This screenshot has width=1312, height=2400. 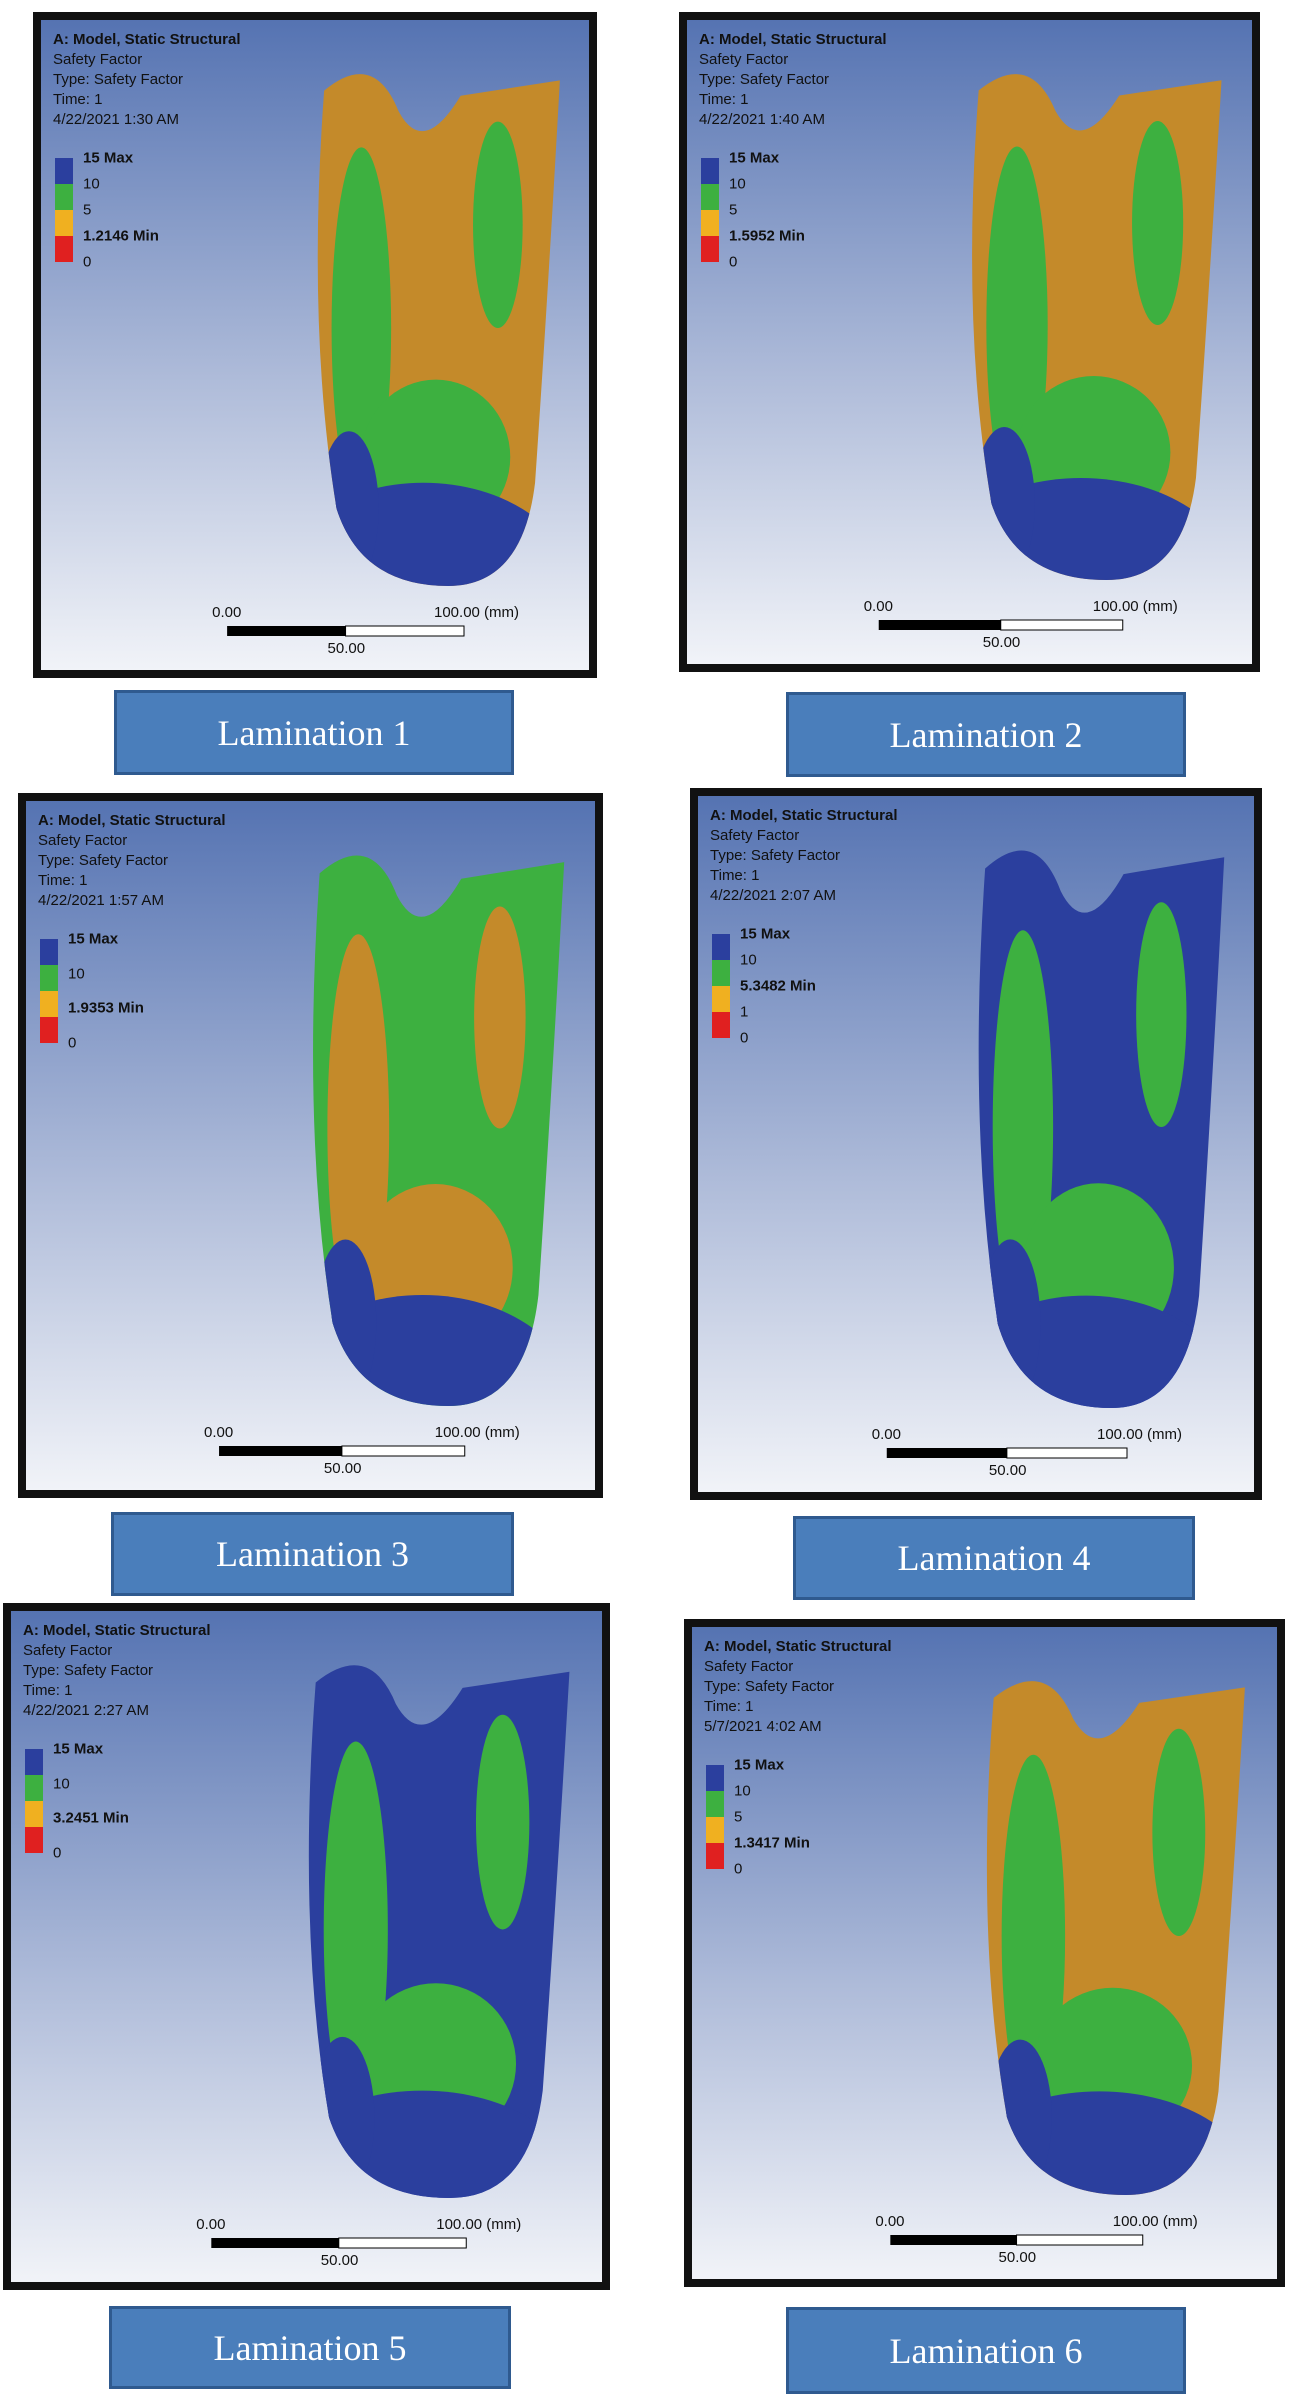 What do you see at coordinates (744, 1012) in the screenshot?
I see `legend-label: 1` at bounding box center [744, 1012].